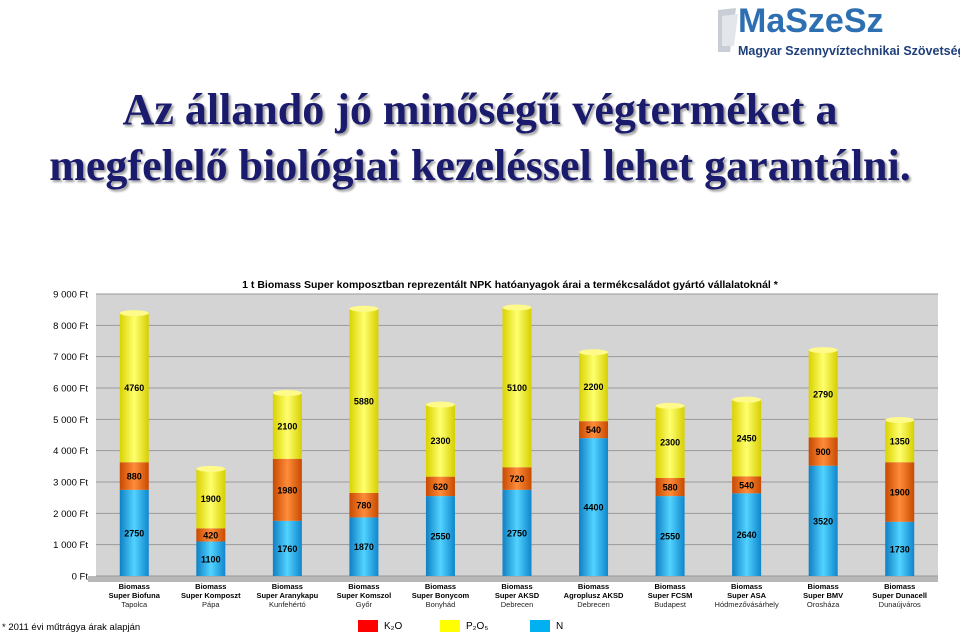 Image resolution: width=960 pixels, height=636 pixels. What do you see at coordinates (70, 514) in the screenshot?
I see `y-tick-label: 2 000 Ft` at bounding box center [70, 514].